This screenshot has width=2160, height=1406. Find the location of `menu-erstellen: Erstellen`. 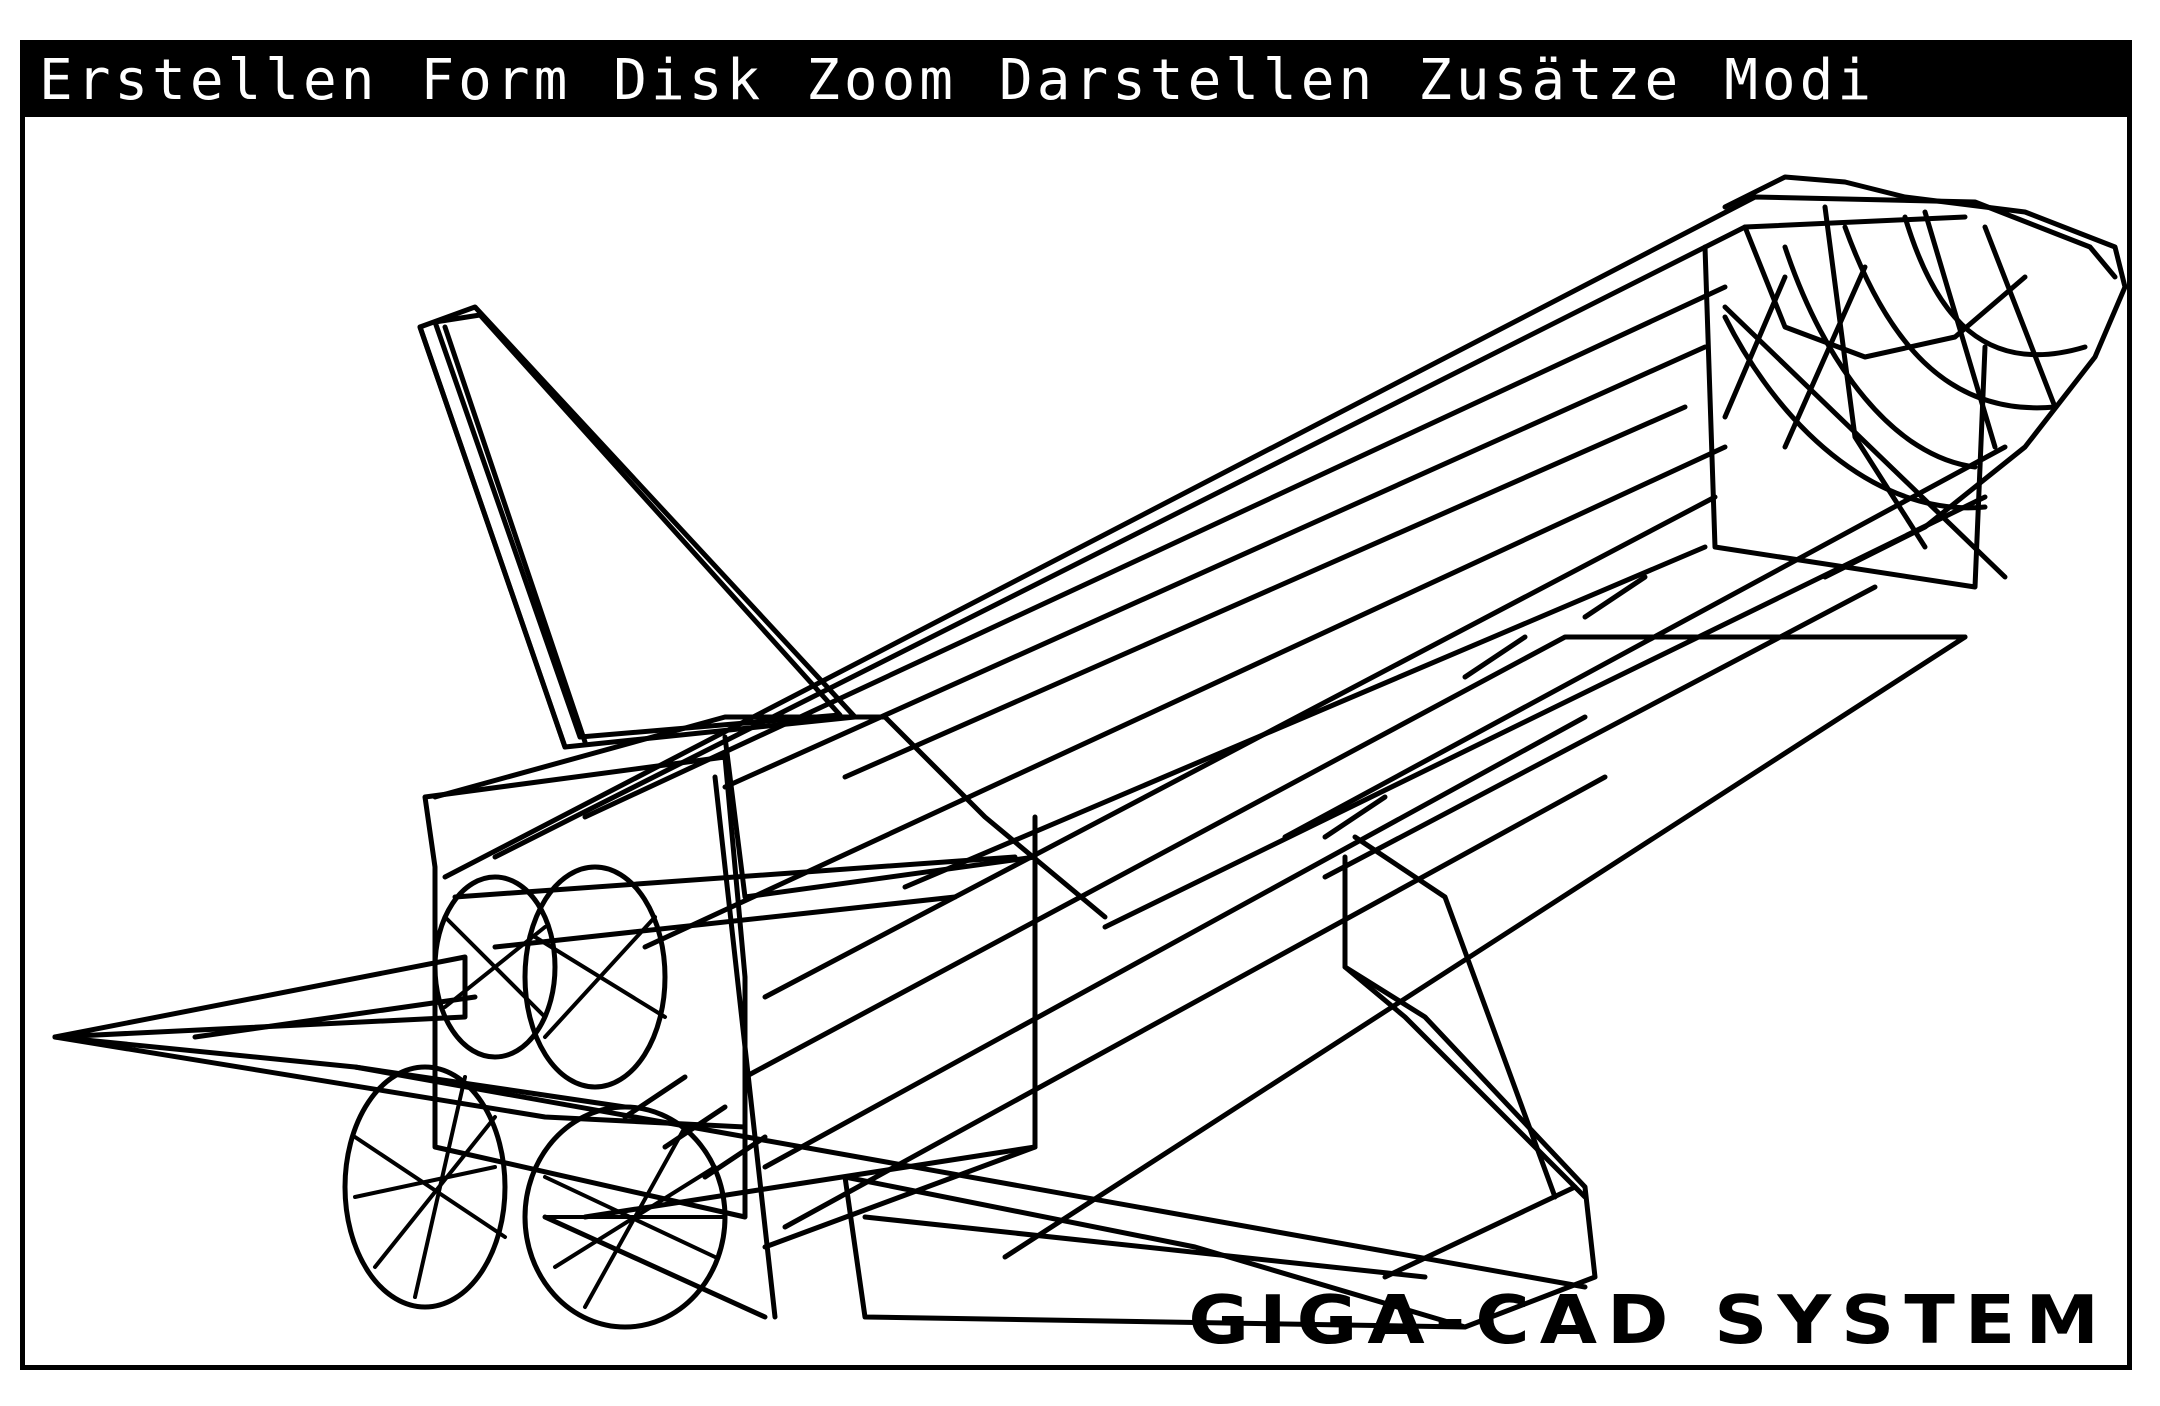

menu-erstellen: Erstellen is located at coordinates (209, 80).